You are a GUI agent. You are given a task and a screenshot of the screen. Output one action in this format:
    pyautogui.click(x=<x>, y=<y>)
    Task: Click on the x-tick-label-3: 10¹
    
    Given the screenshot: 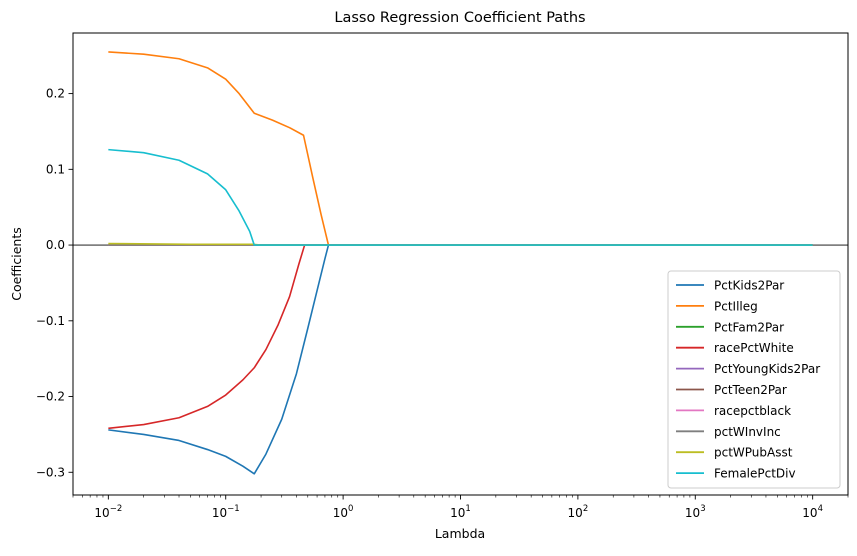 What is the action you would take?
    pyautogui.click(x=460, y=512)
    